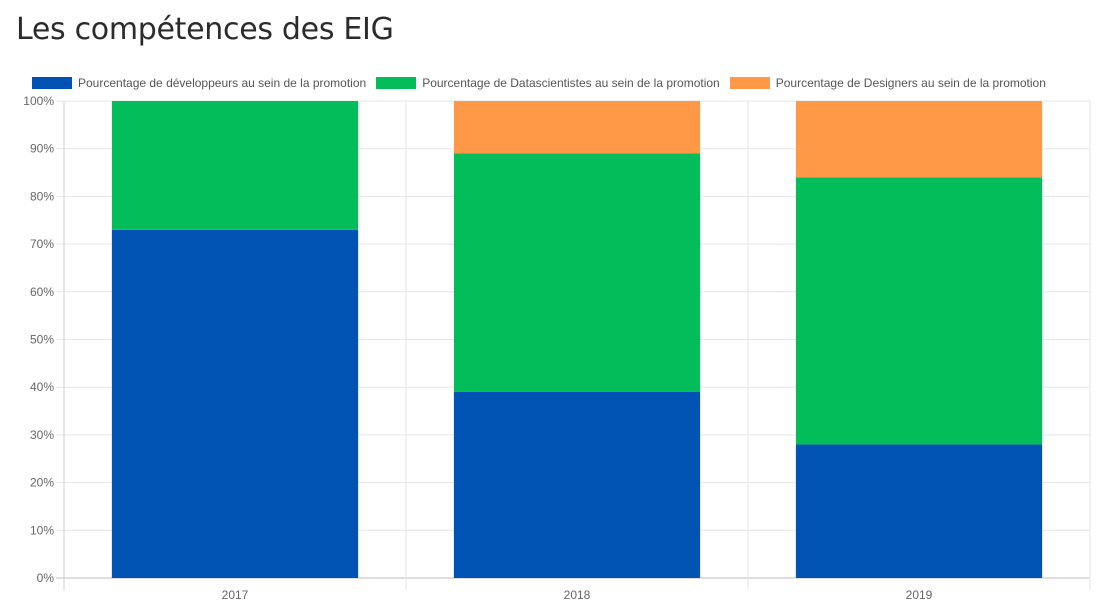  Describe the element at coordinates (42, 435) in the screenshot. I see `y-tick-label: 30%` at that location.